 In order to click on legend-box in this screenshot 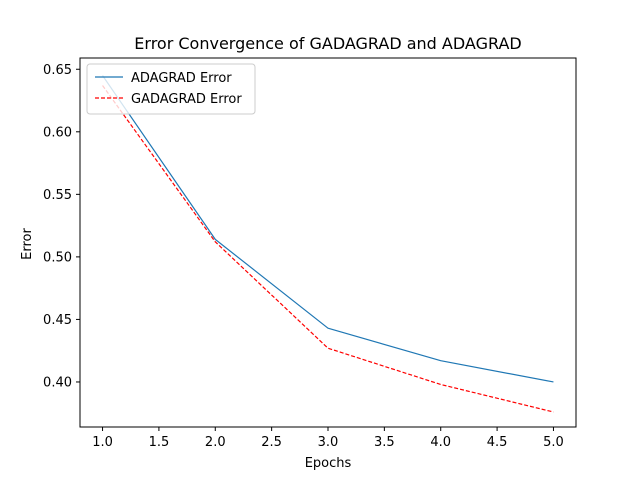, I will do `click(171, 89)`.